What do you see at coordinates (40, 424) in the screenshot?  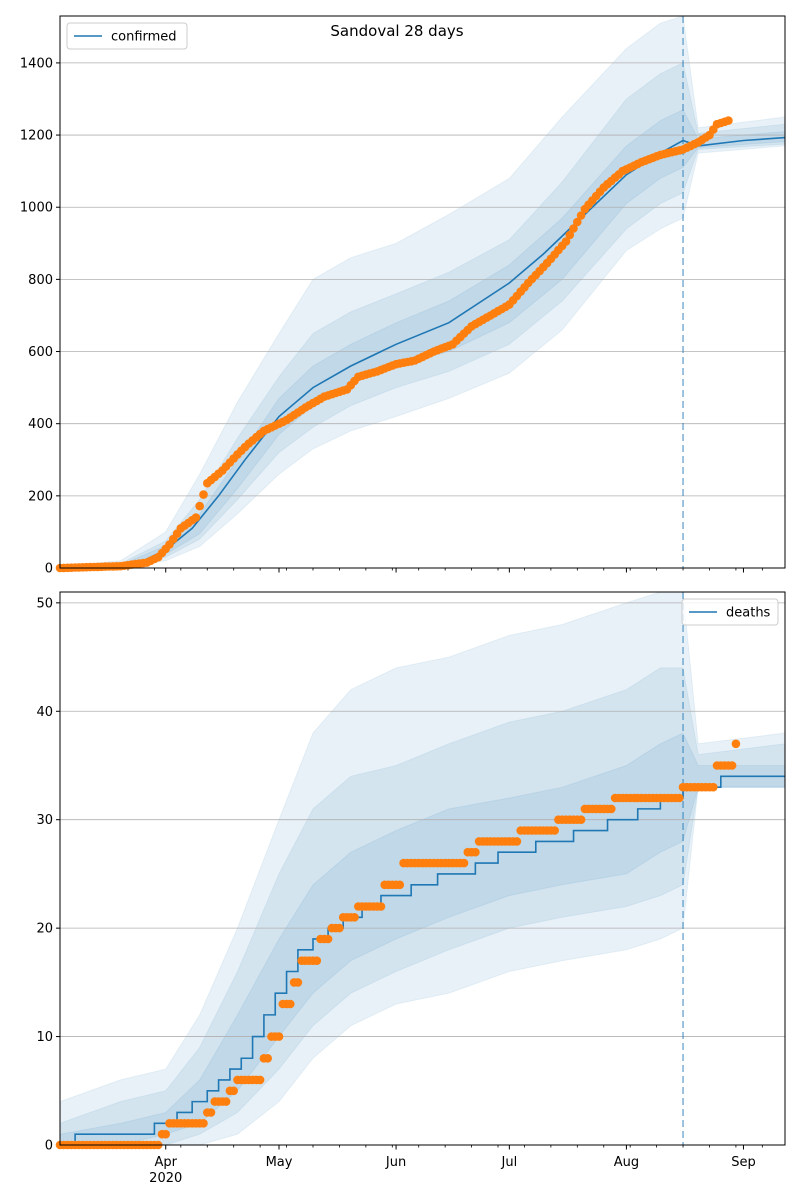 I see `y-tick-label: 400` at bounding box center [40, 424].